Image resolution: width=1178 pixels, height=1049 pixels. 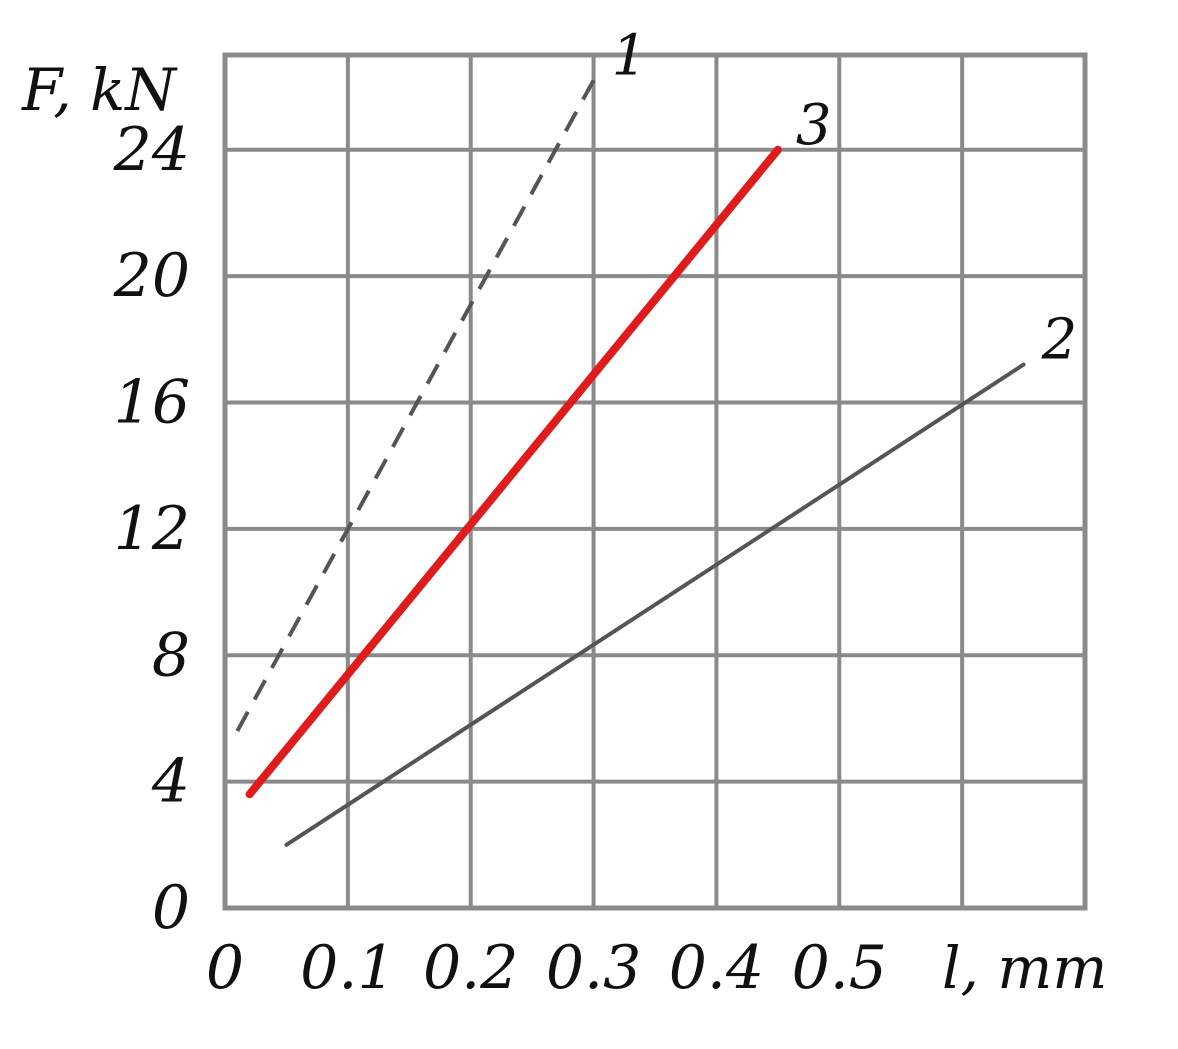 I want to click on x-tick-label: 0.5, so click(x=839, y=968).